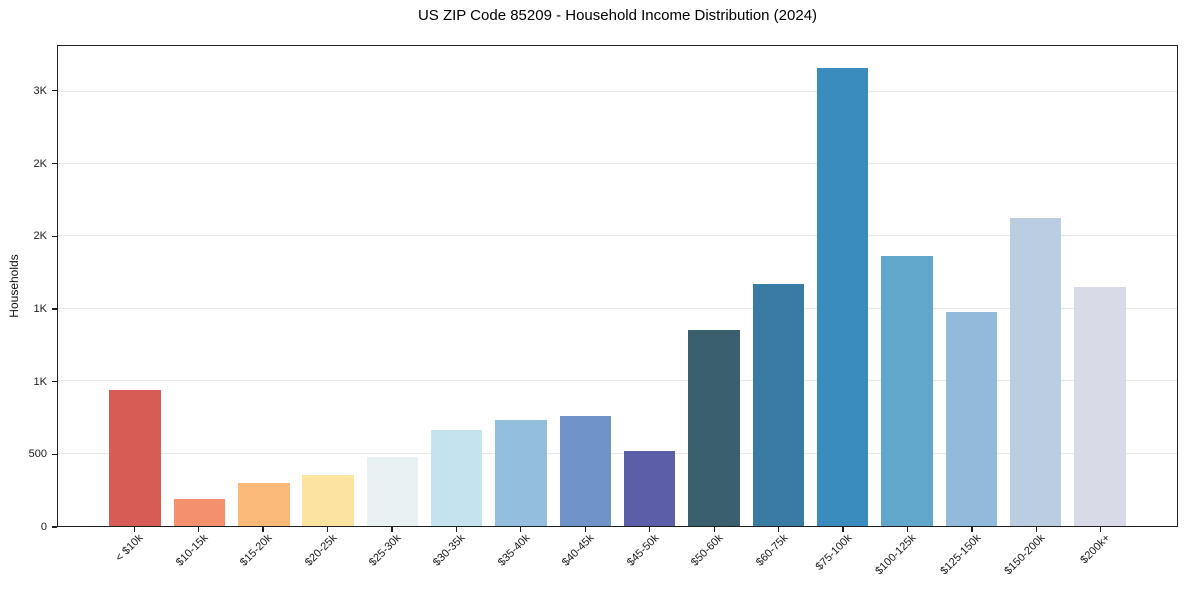 This screenshot has height=590, width=1189. Describe the element at coordinates (129, 548) in the screenshot. I see `x-tick-label: < $10k` at that location.